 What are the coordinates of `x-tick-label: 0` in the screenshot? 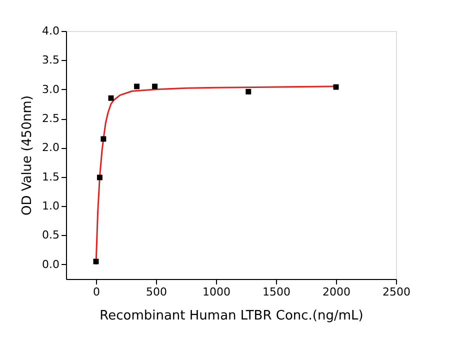 It's located at (96, 292).